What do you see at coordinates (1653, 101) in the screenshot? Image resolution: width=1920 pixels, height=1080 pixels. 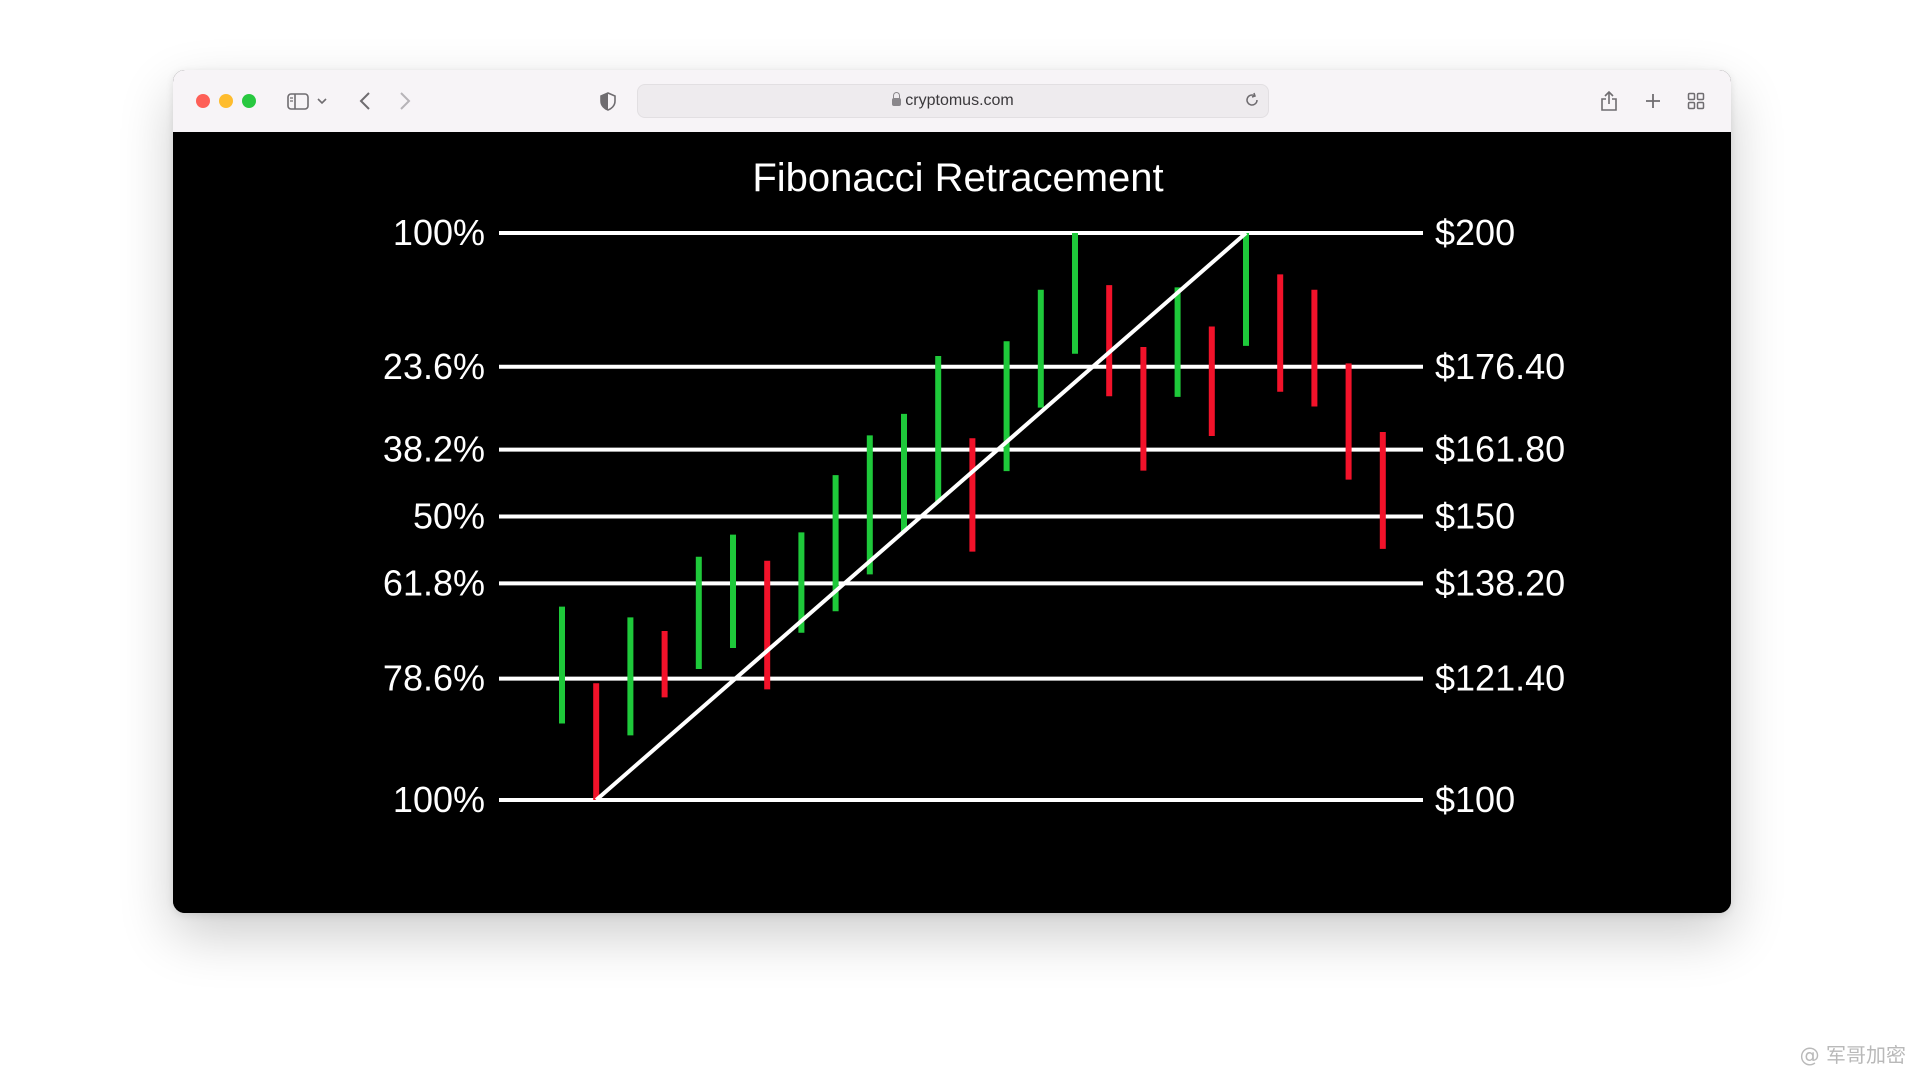 I see `new-tab-icon` at bounding box center [1653, 101].